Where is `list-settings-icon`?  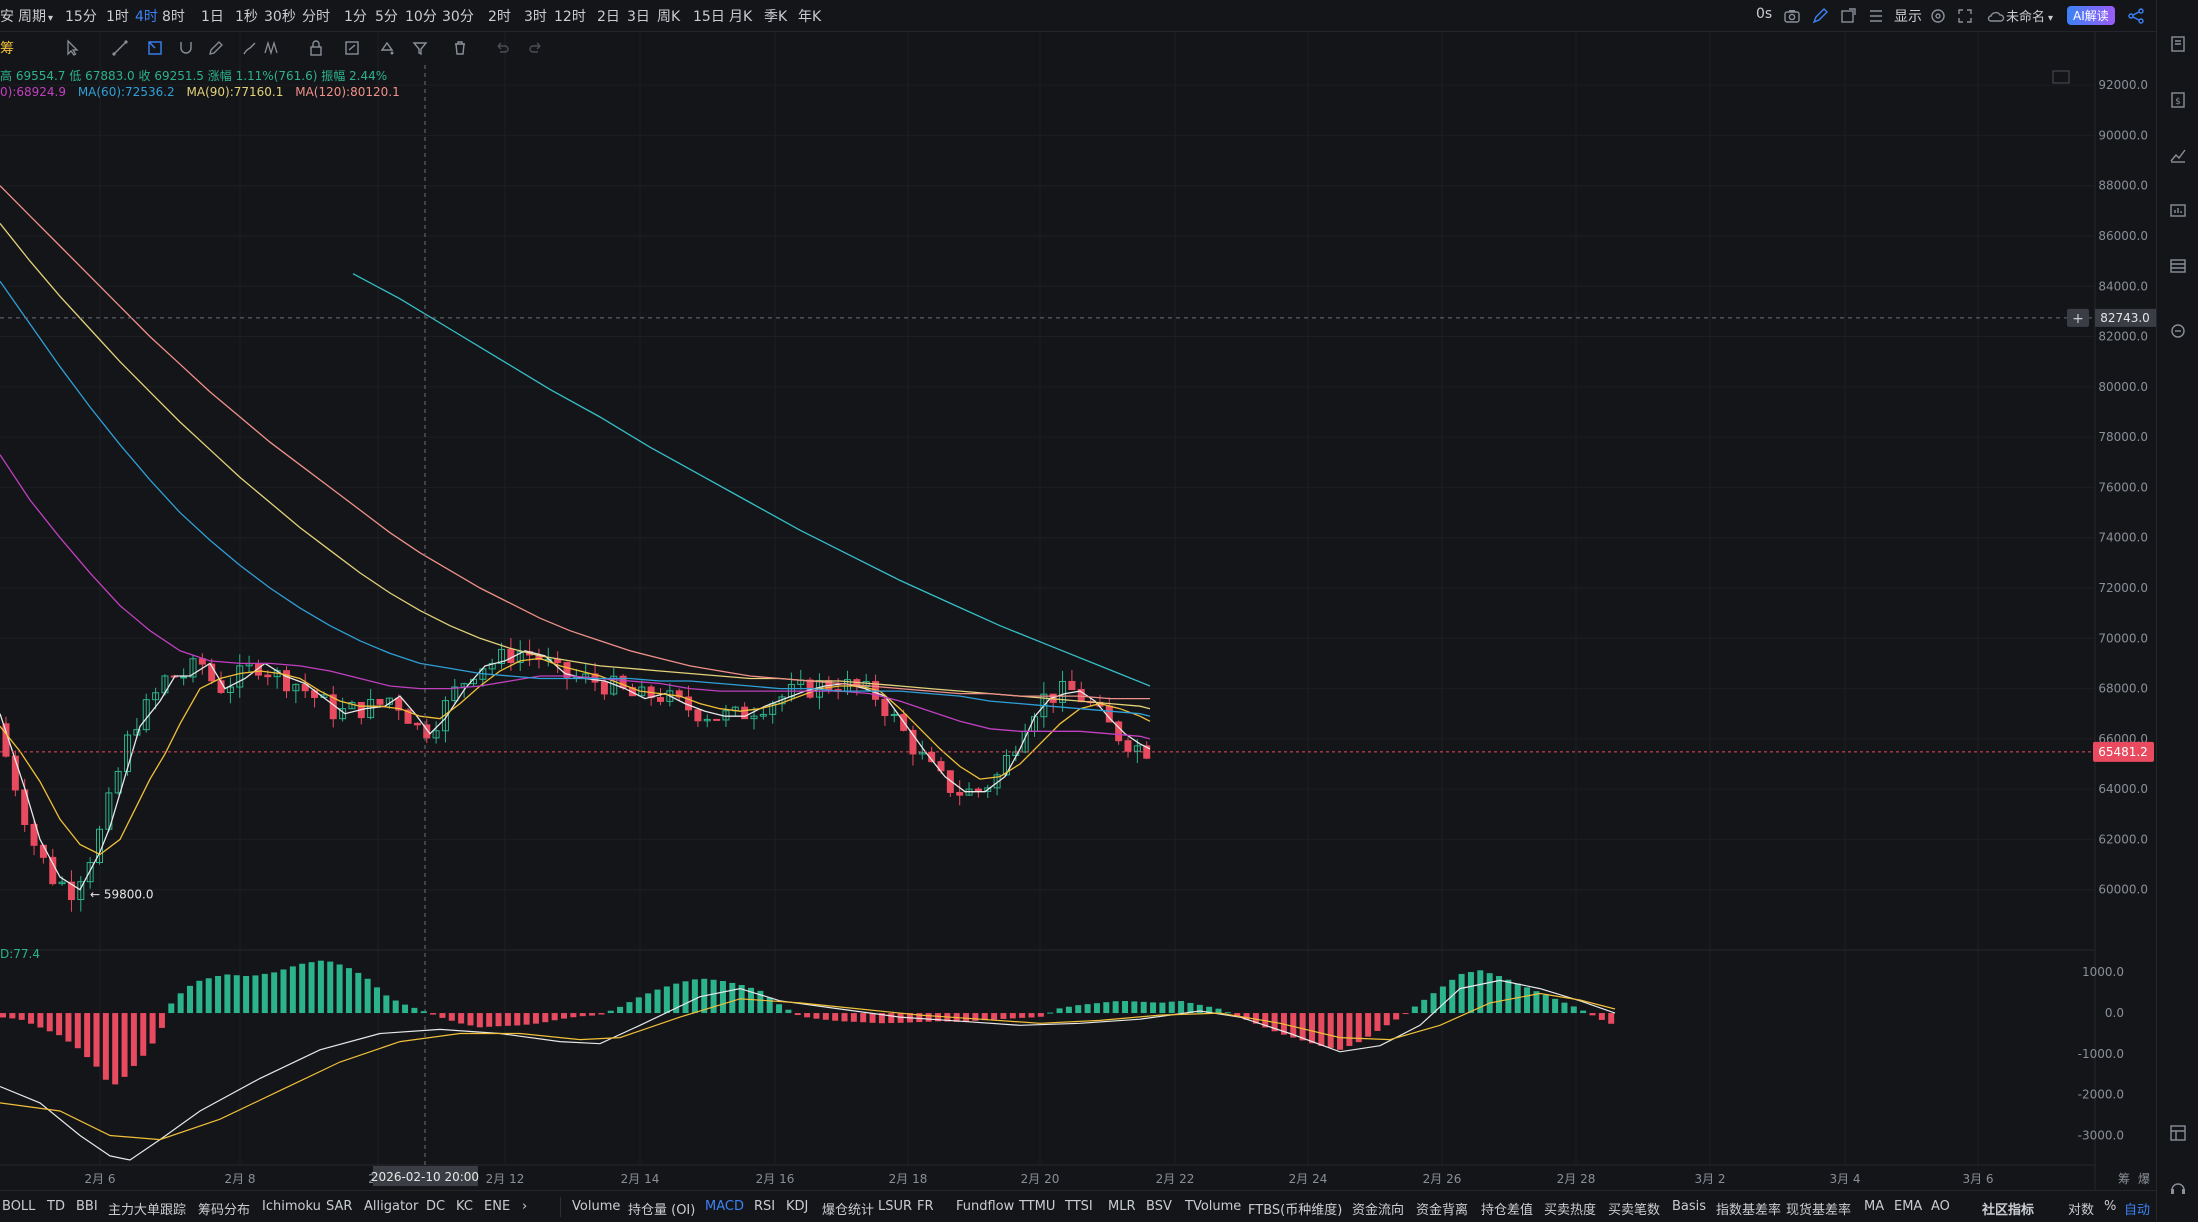
list-settings-icon is located at coordinates (1876, 16).